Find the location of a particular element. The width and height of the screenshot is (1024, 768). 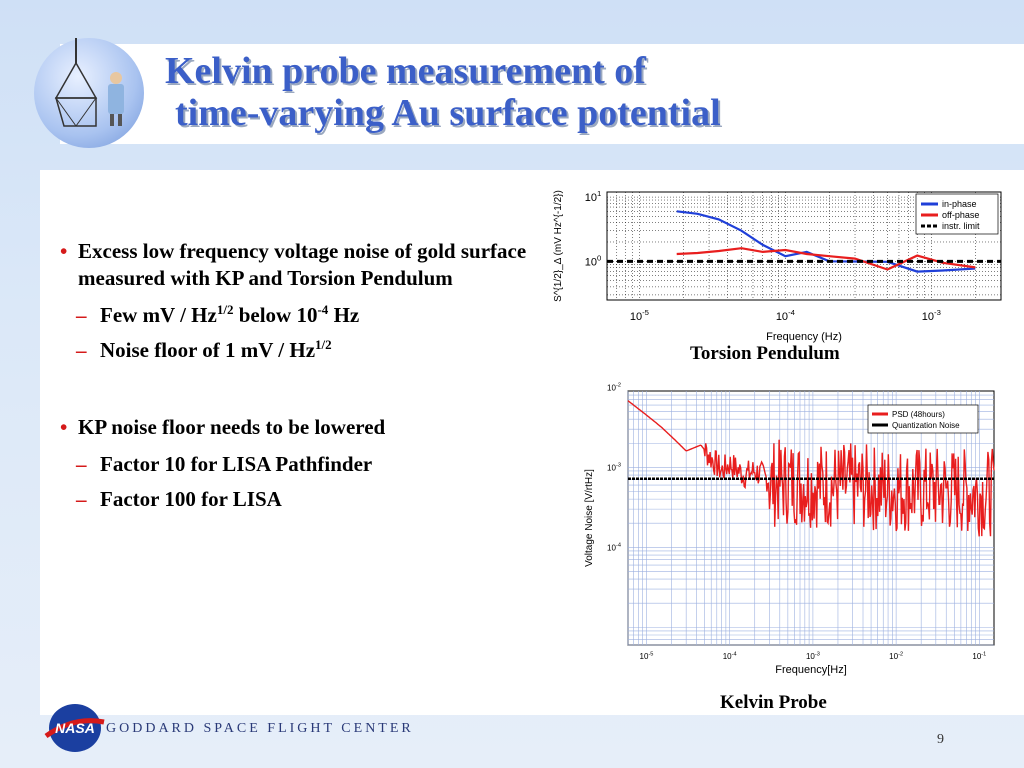

legend-label: off-phase is located at coordinates (960, 215).